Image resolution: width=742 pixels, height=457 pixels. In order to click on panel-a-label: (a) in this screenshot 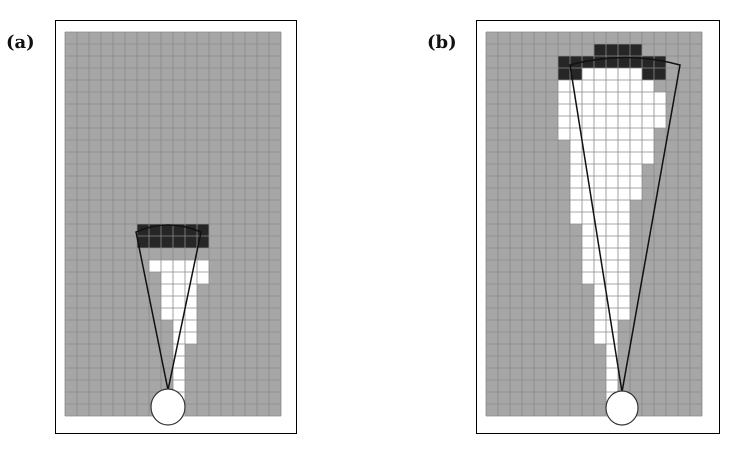, I will do `click(20, 42)`.